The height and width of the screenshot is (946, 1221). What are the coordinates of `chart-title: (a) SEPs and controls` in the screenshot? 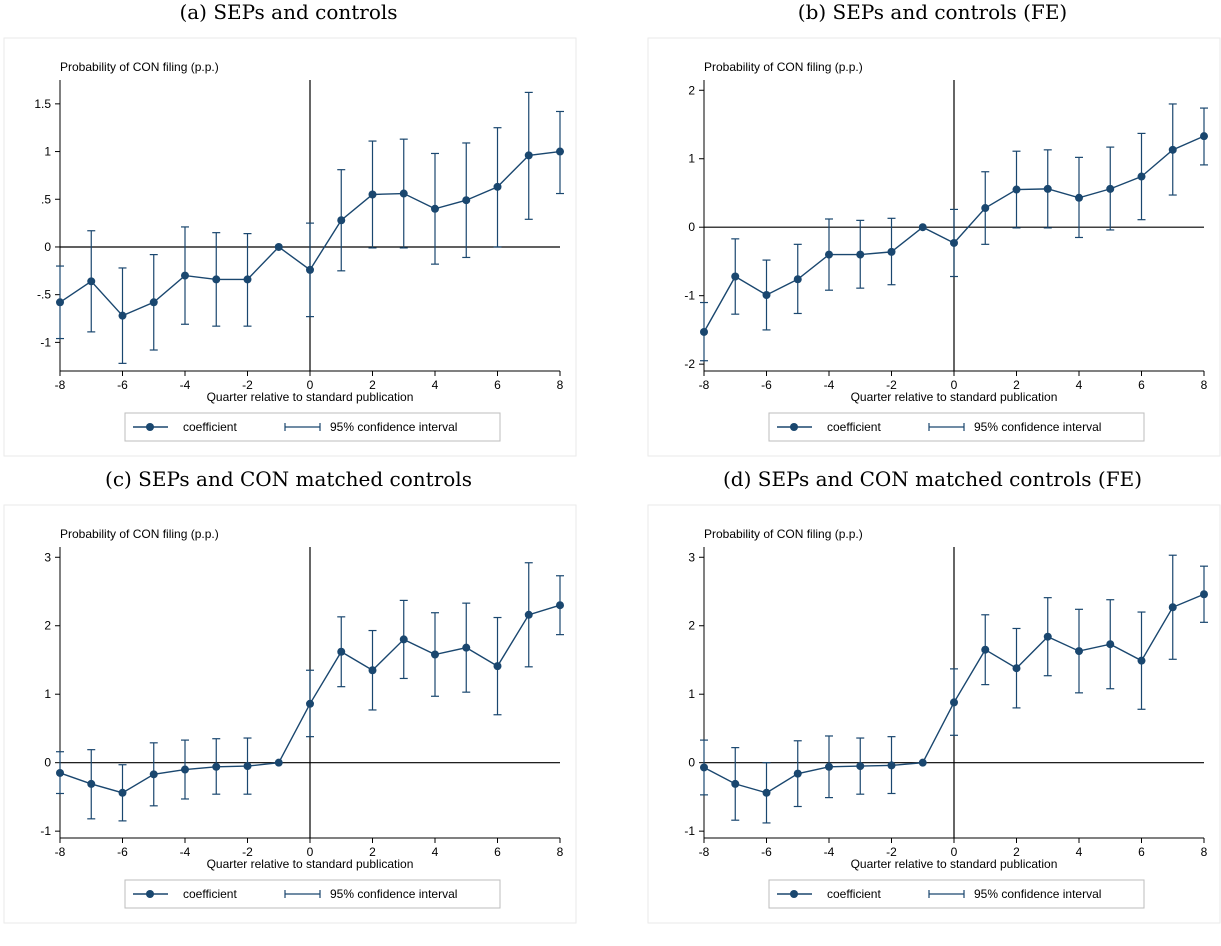 It's located at (288, 12).